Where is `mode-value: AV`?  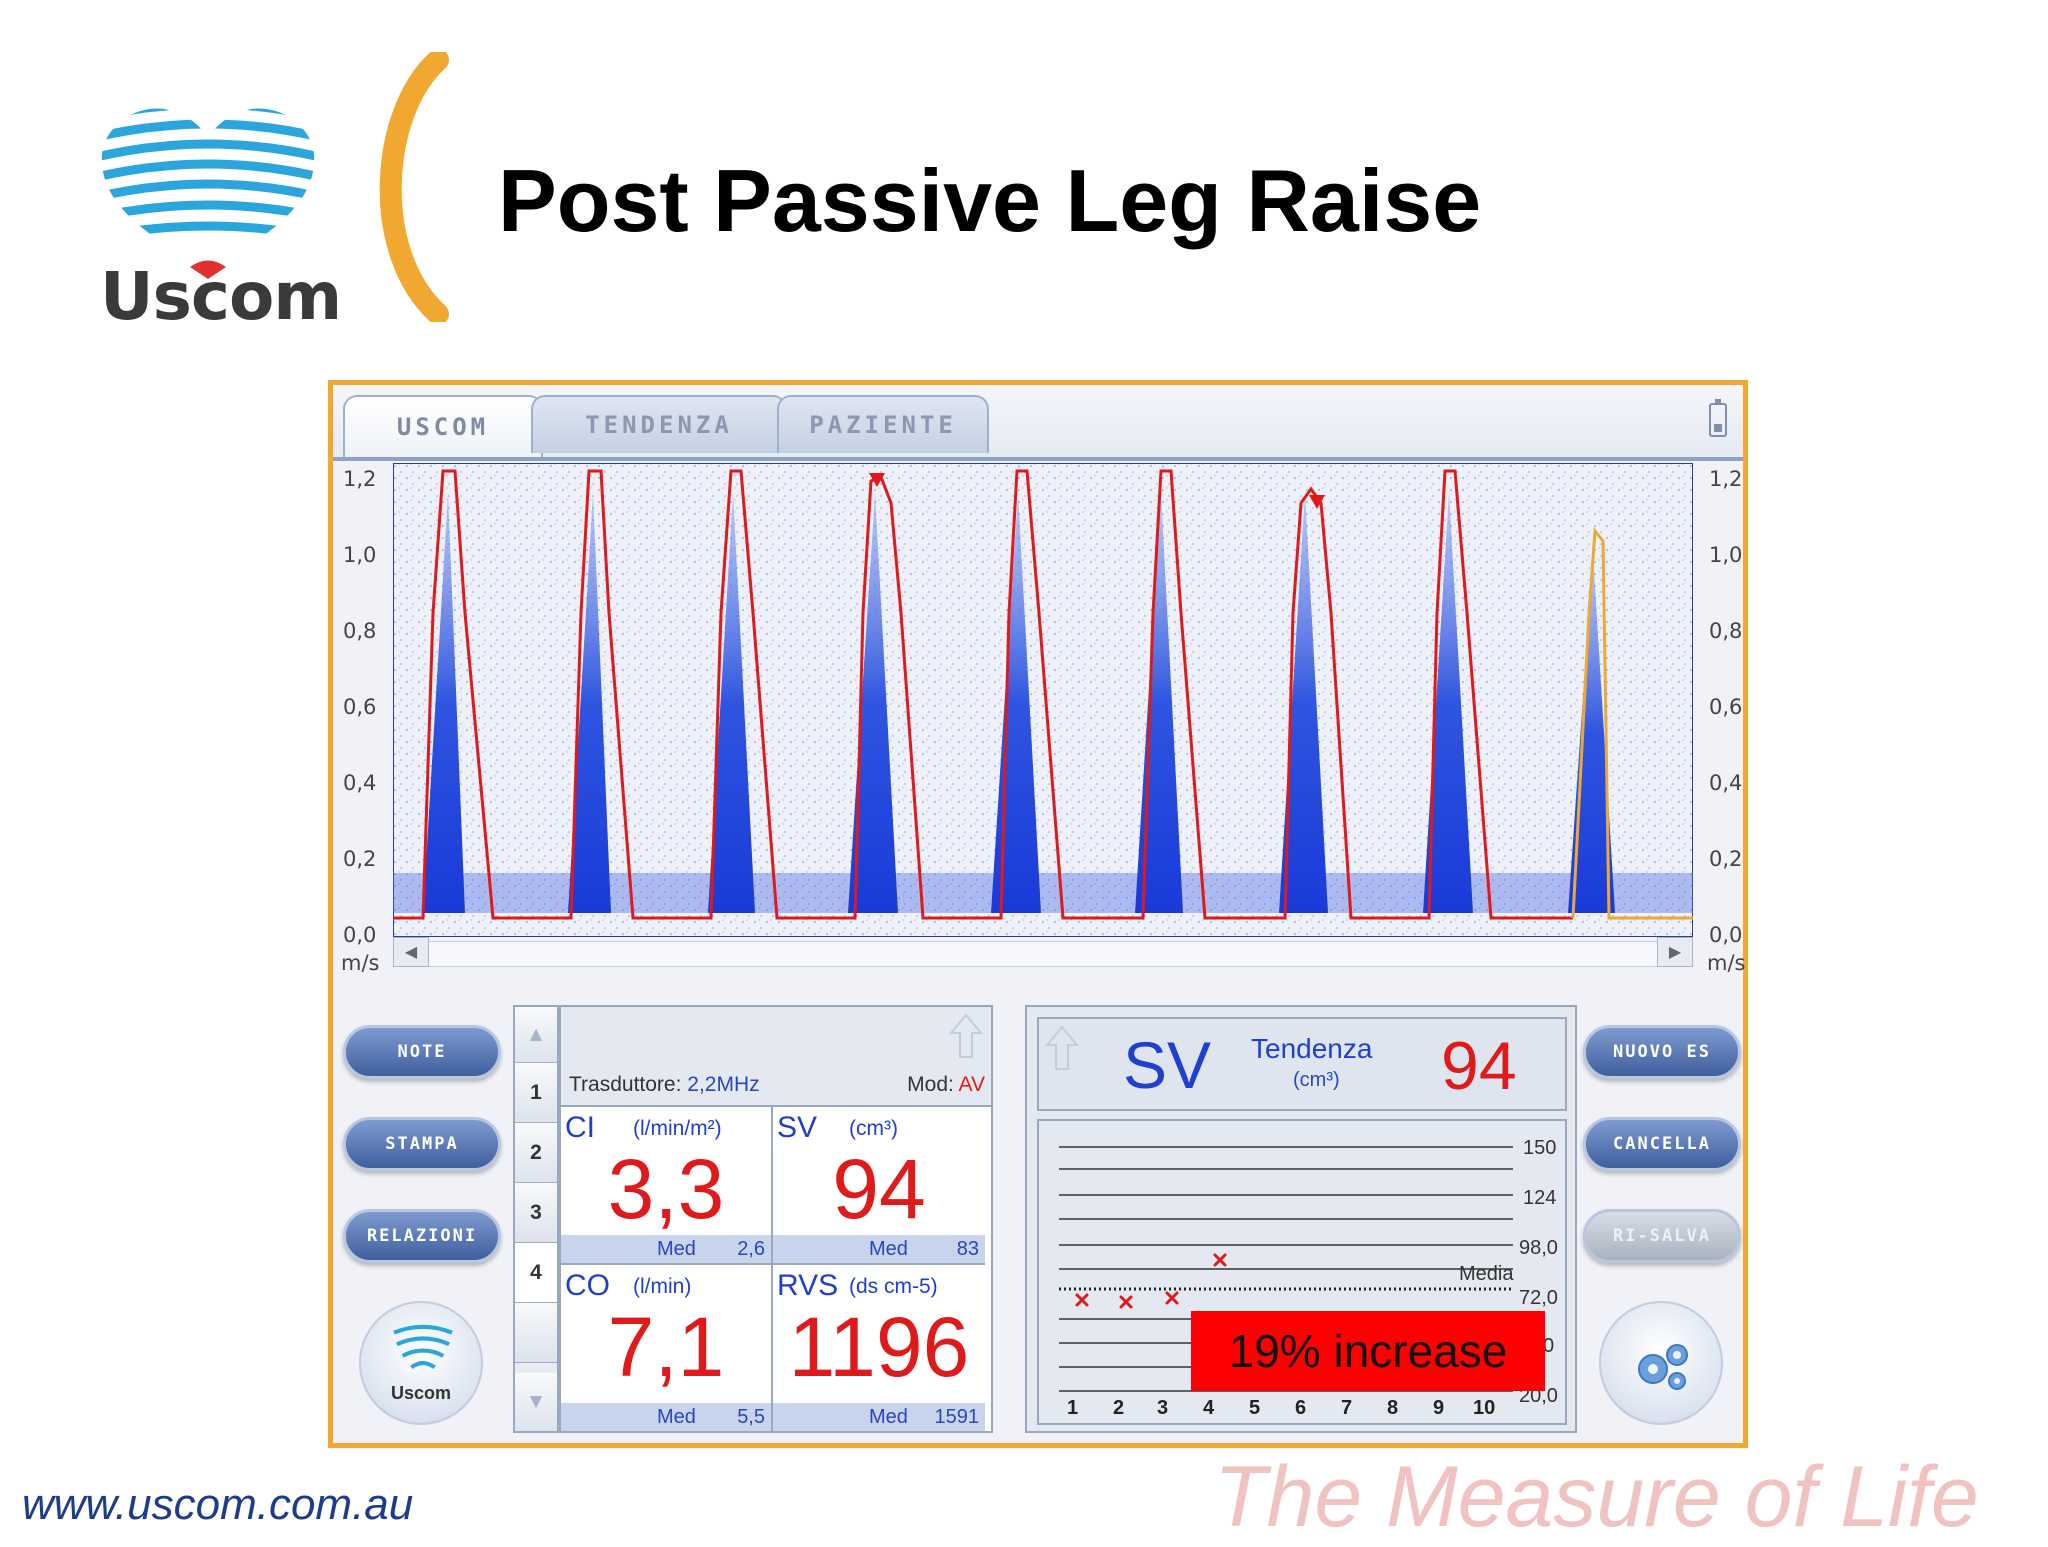 mode-value: AV is located at coordinates (971, 1084).